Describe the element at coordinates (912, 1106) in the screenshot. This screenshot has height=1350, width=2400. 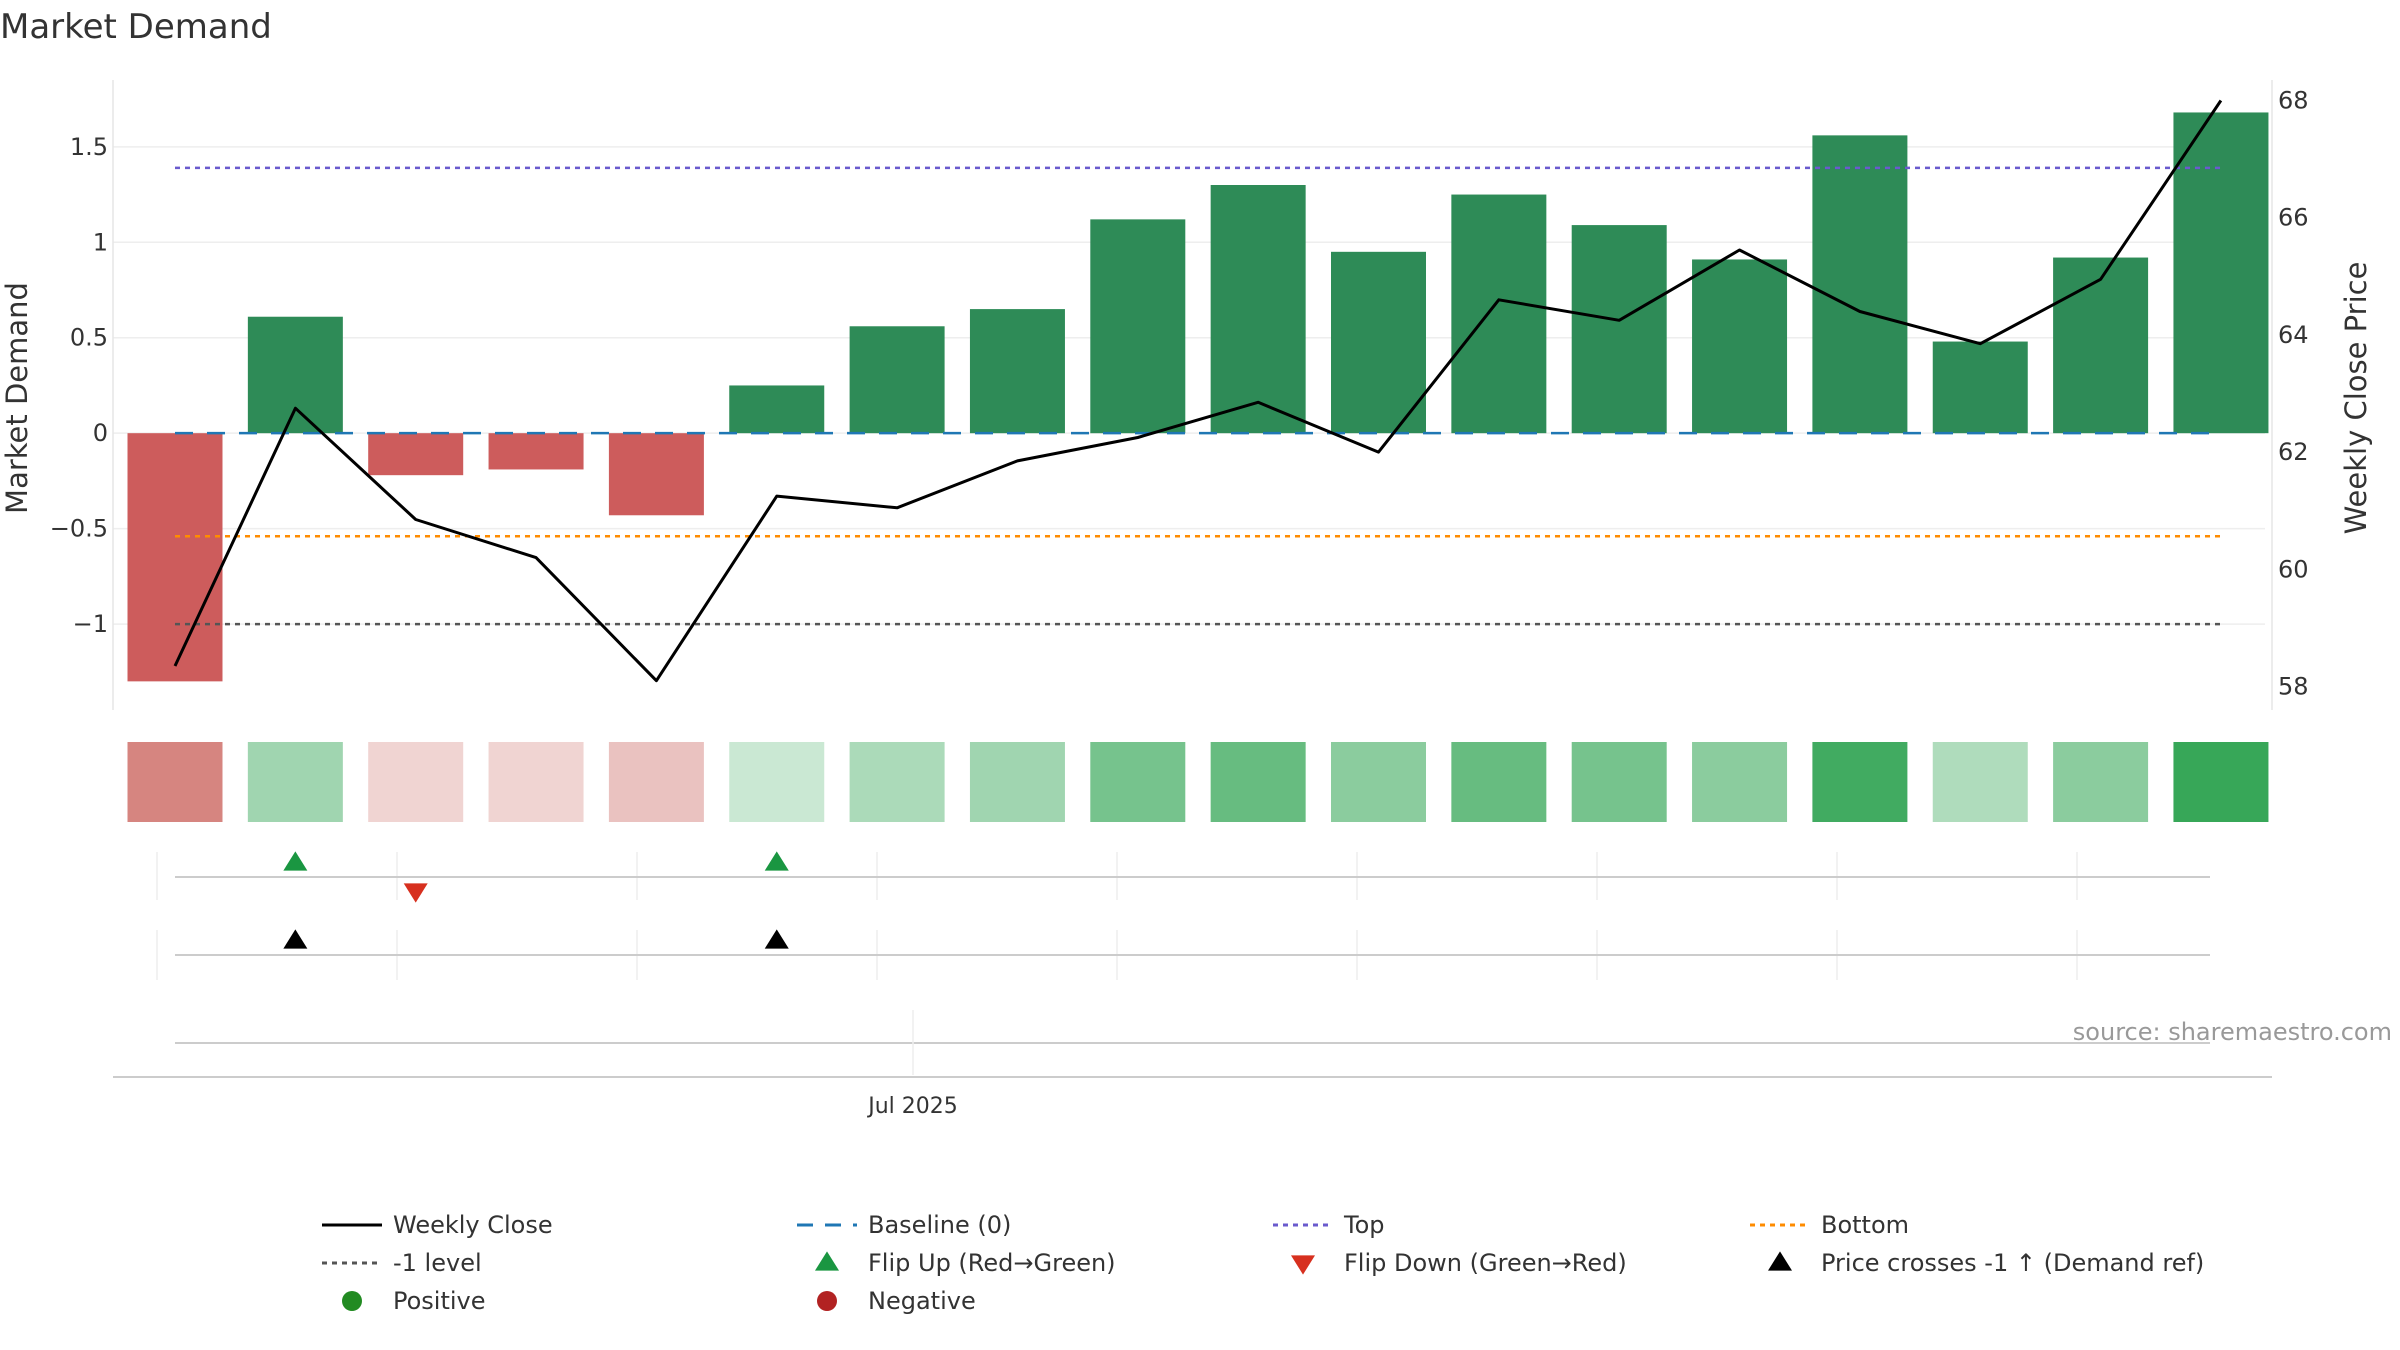
I see `x-tick-label: Jul 2025` at that location.